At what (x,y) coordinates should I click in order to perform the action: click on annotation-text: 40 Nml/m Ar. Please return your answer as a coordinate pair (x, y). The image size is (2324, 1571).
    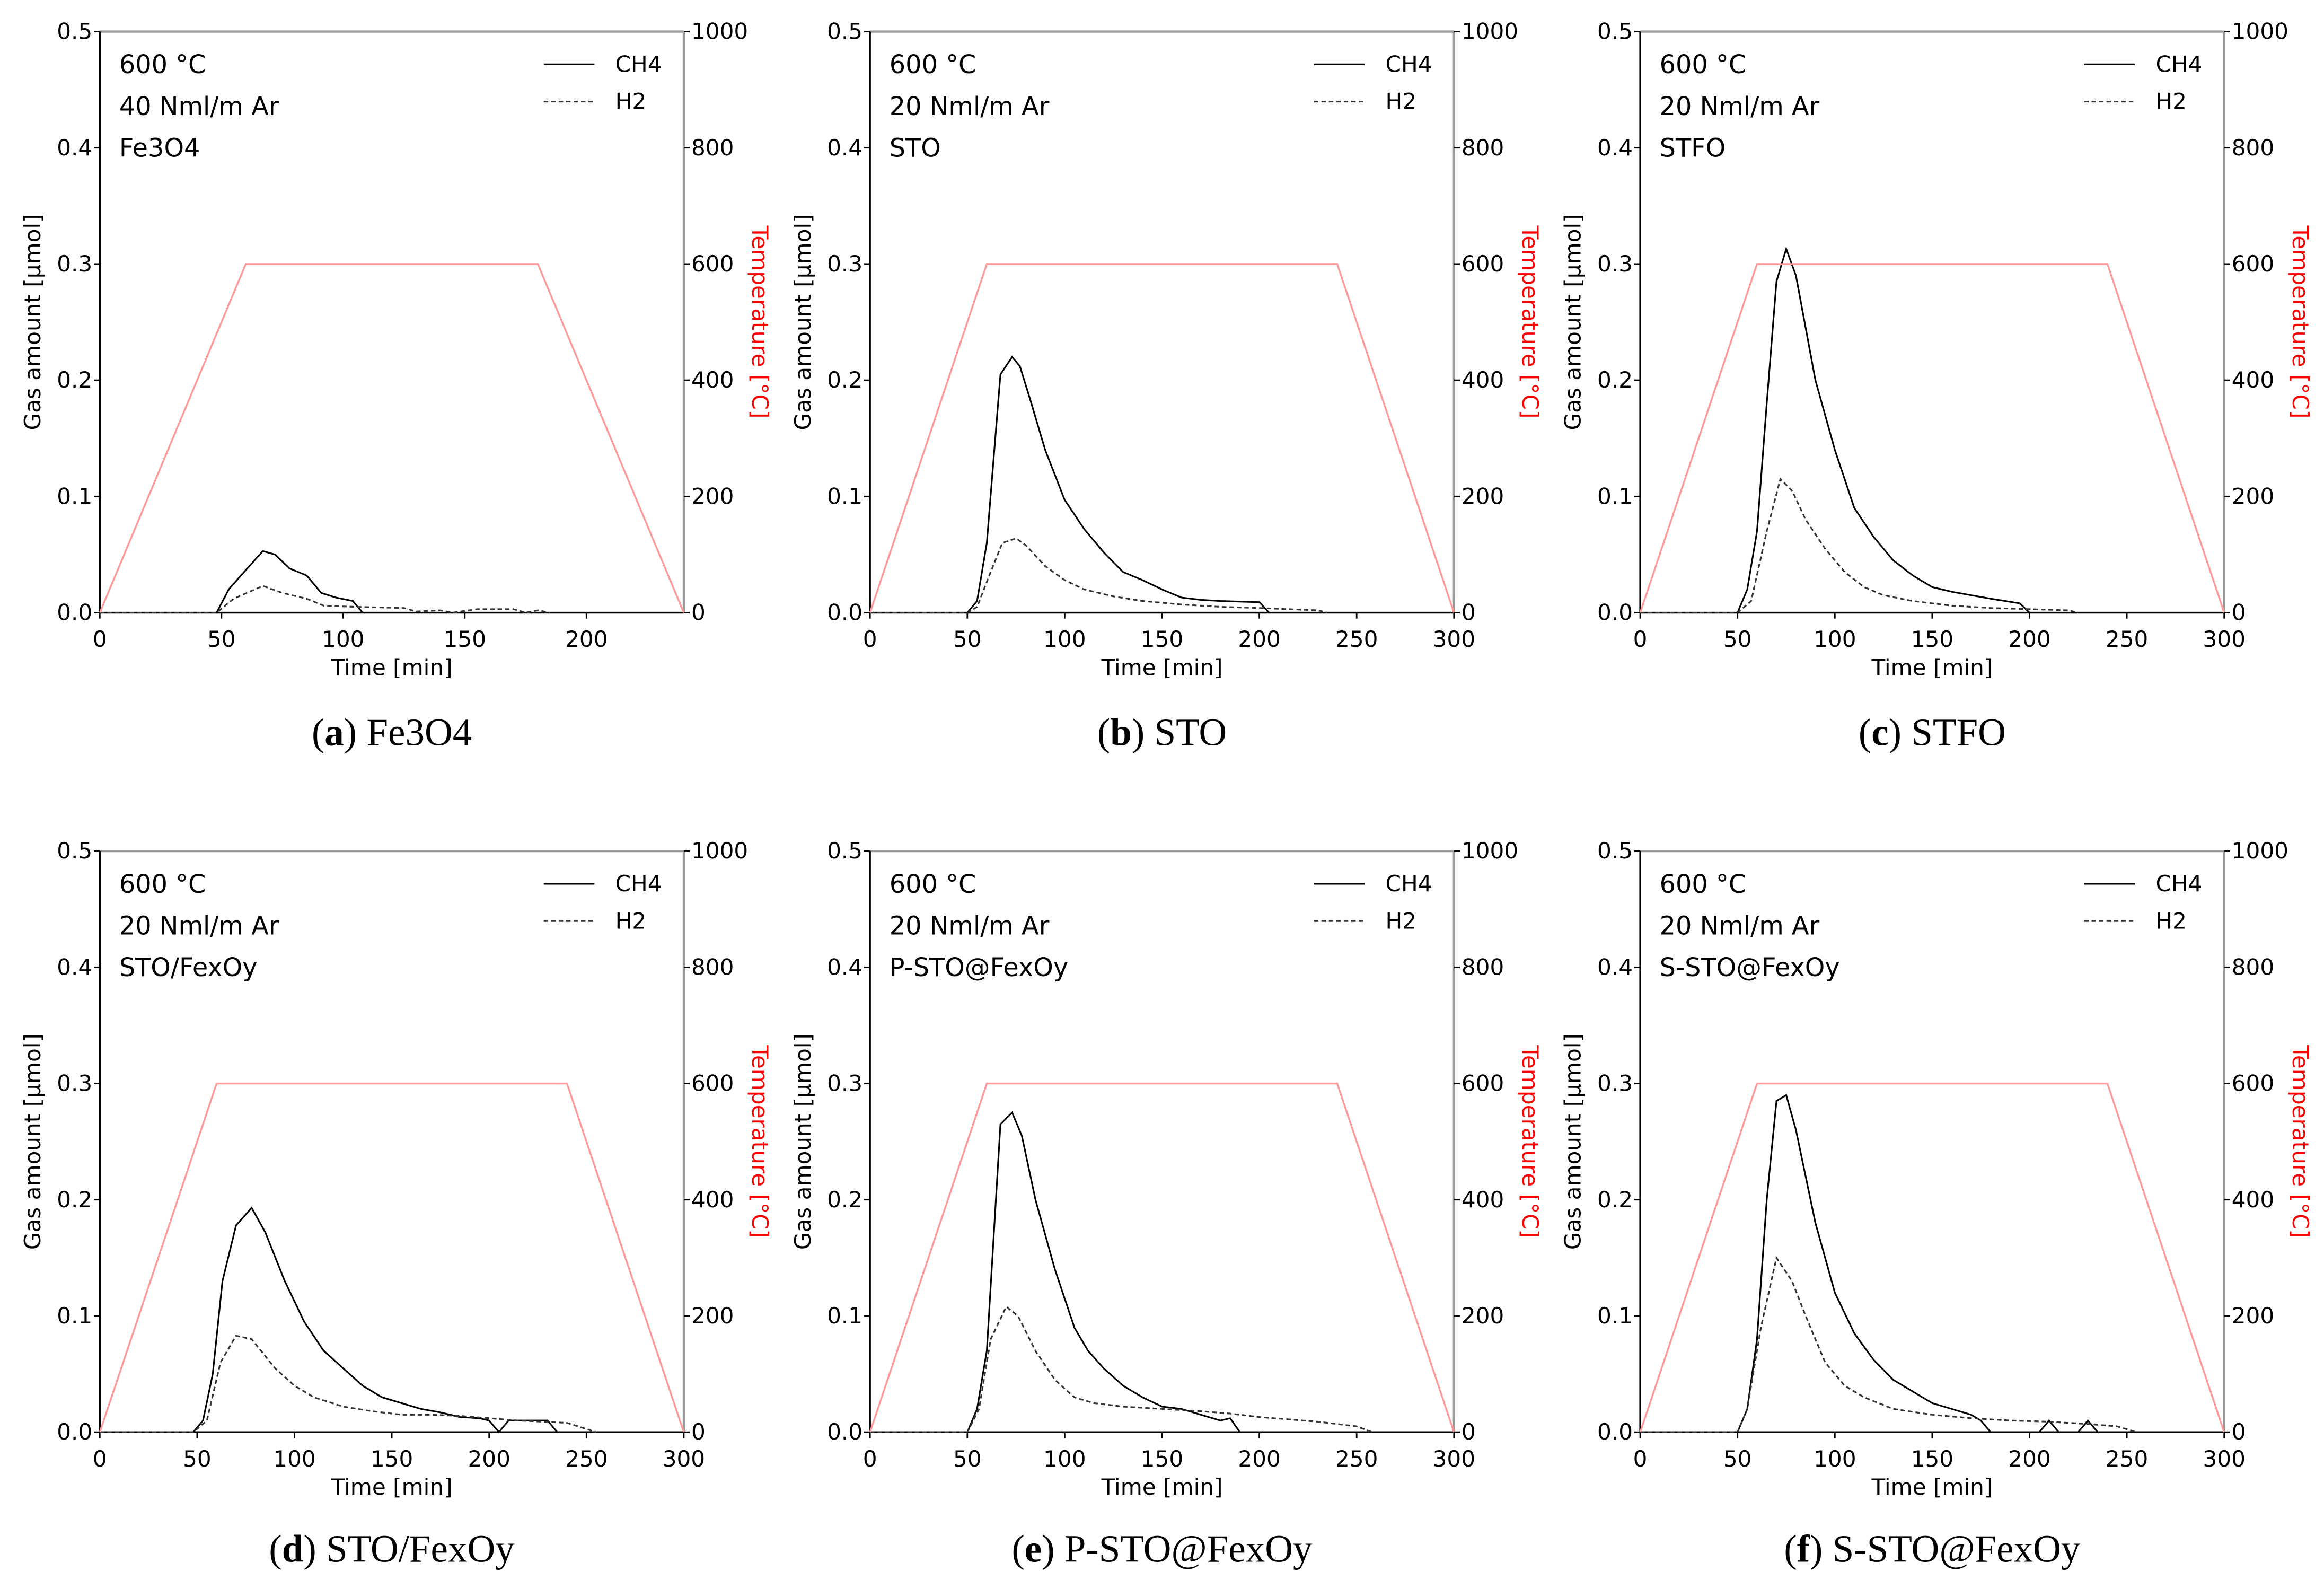
    Looking at the image, I should click on (199, 106).